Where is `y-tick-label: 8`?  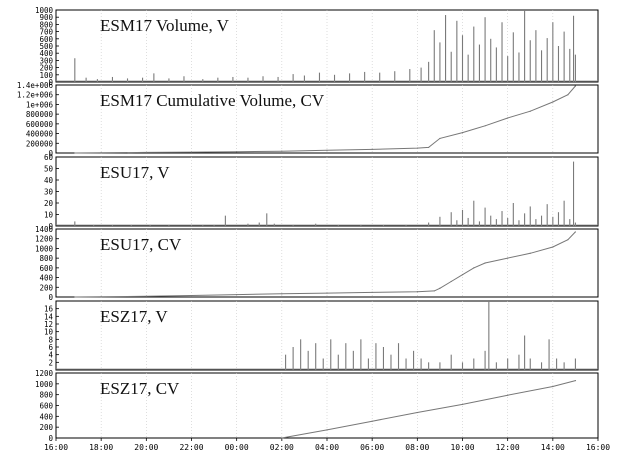 y-tick-label: 8 is located at coordinates (50, 339).